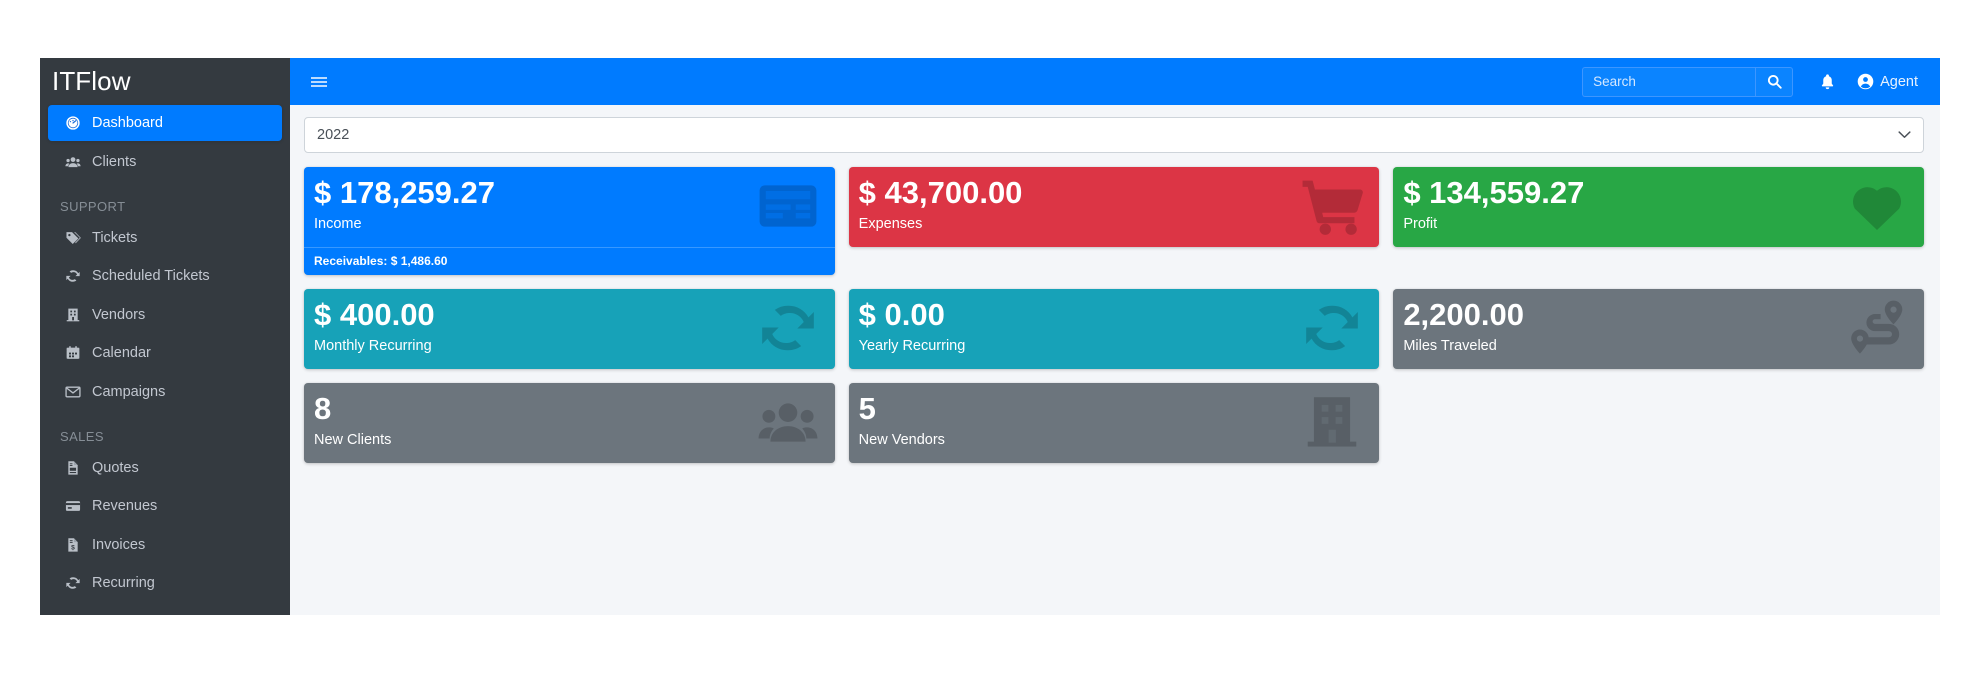 This screenshot has width=1975, height=675. I want to click on stat-card-yearly-recurring: $ 0.00 Yearly Recurring, so click(1114, 329).